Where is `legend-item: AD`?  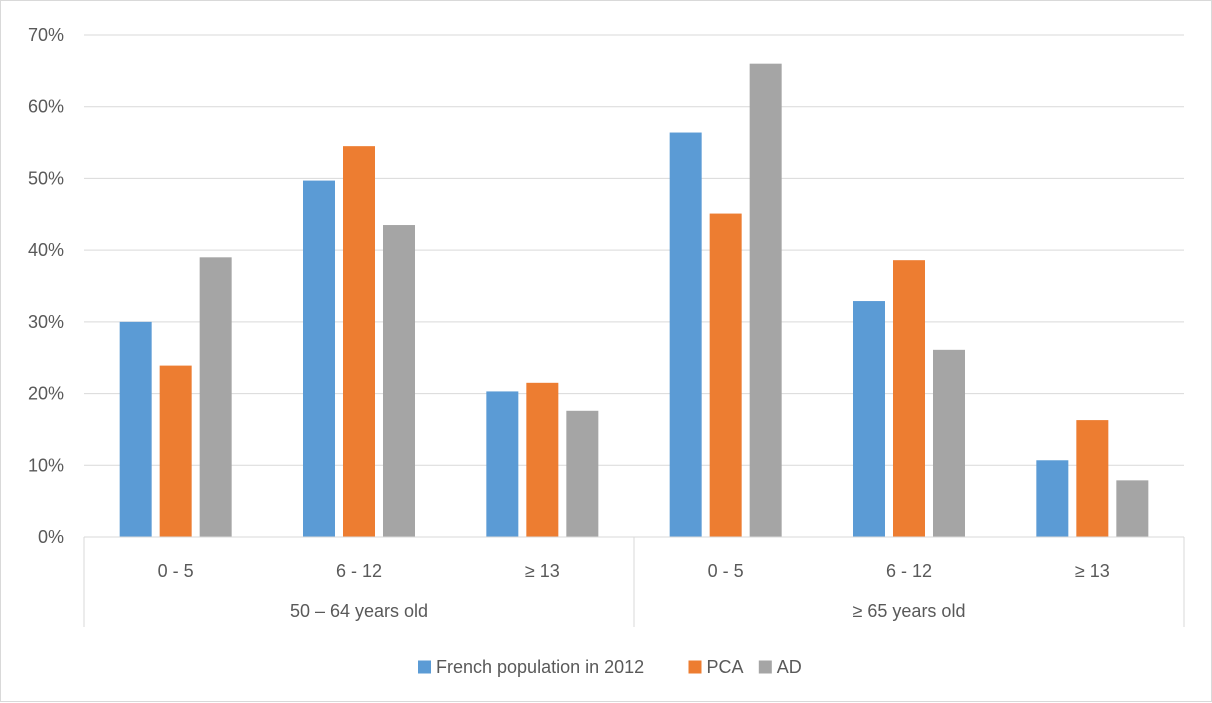 legend-item: AD is located at coordinates (780, 667).